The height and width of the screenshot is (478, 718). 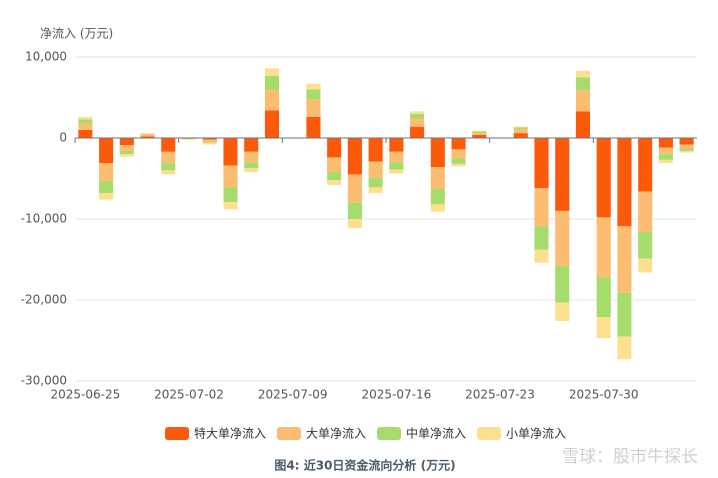 I want to click on legend-label: 特大单净流入, so click(x=230, y=433).